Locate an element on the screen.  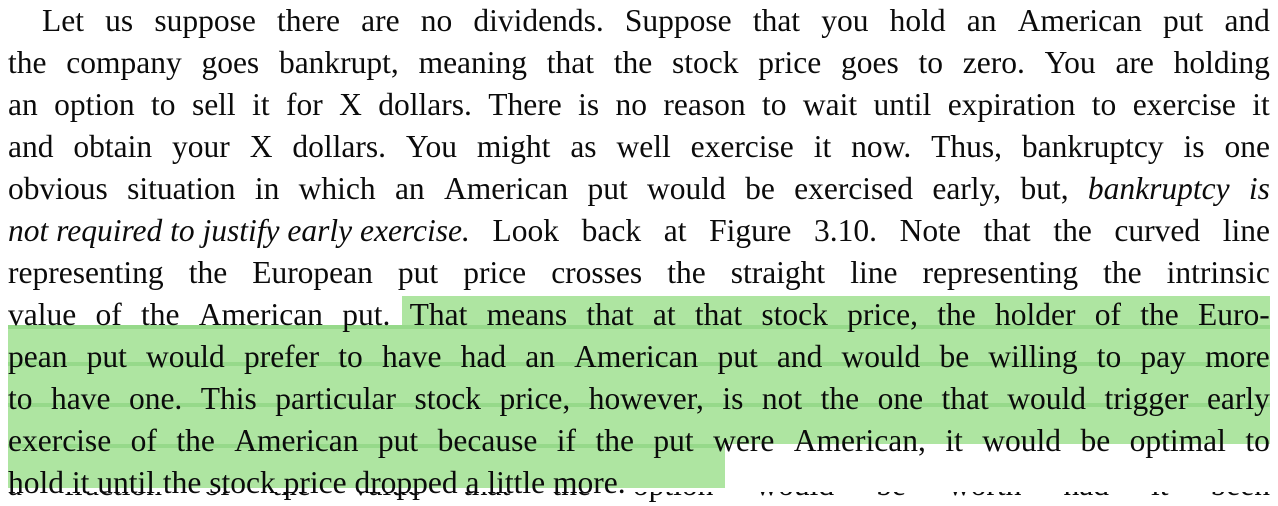
word: which is located at coordinates (337, 188).